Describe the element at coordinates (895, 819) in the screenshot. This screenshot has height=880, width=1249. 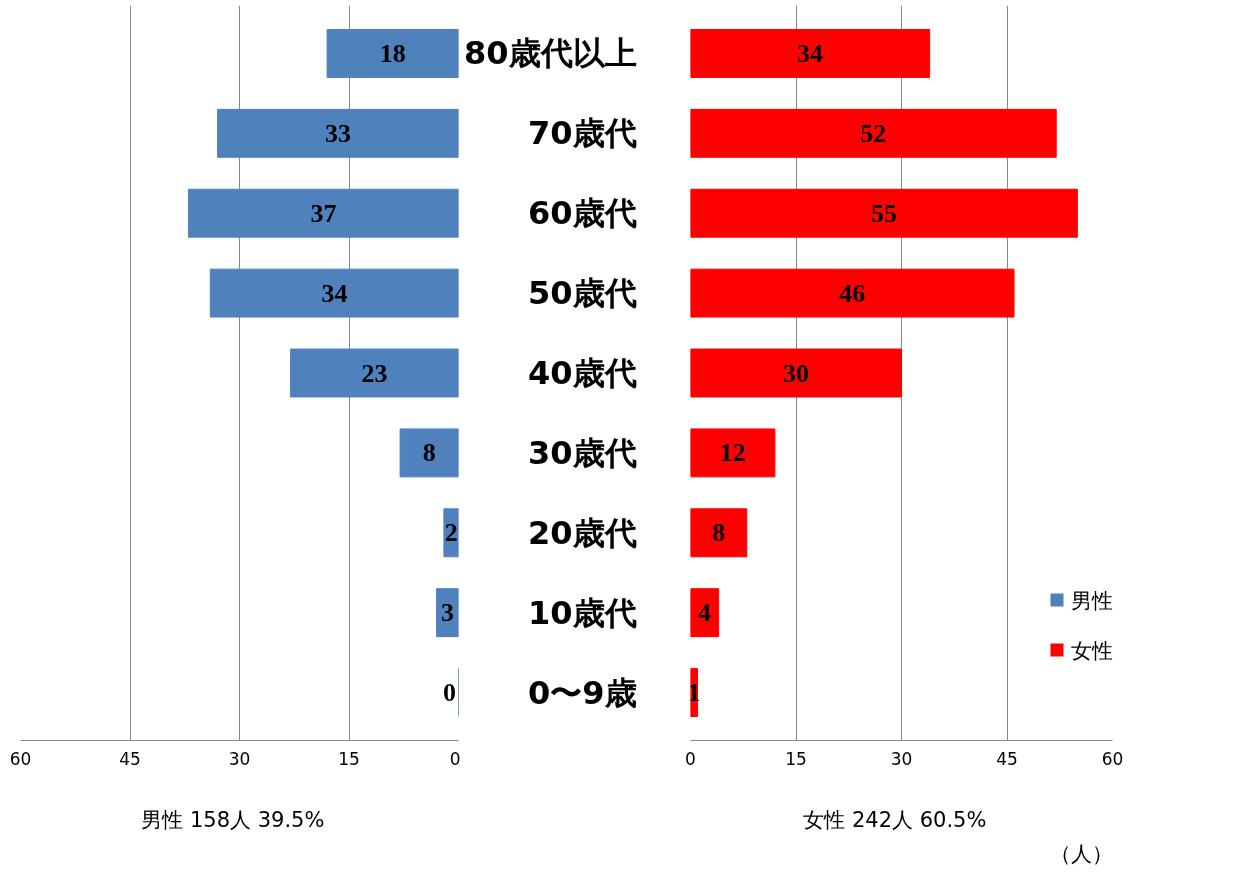
I see `text: 女性 242人 60.5%` at that location.